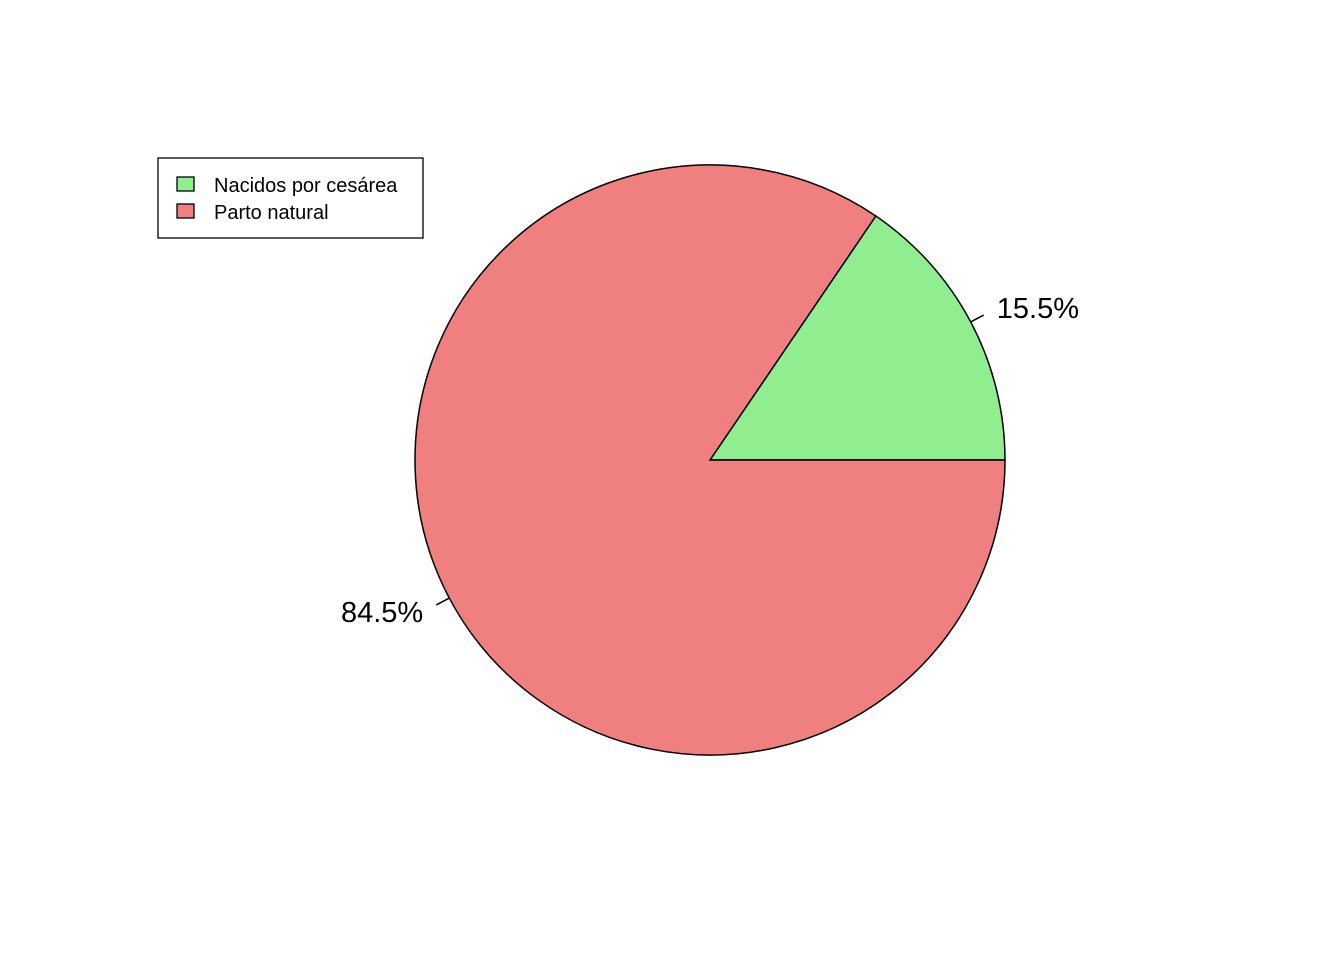 This screenshot has height=960, width=1344. Describe the element at coordinates (185, 211) in the screenshot. I see `legend-swatch-parto-natural` at that location.